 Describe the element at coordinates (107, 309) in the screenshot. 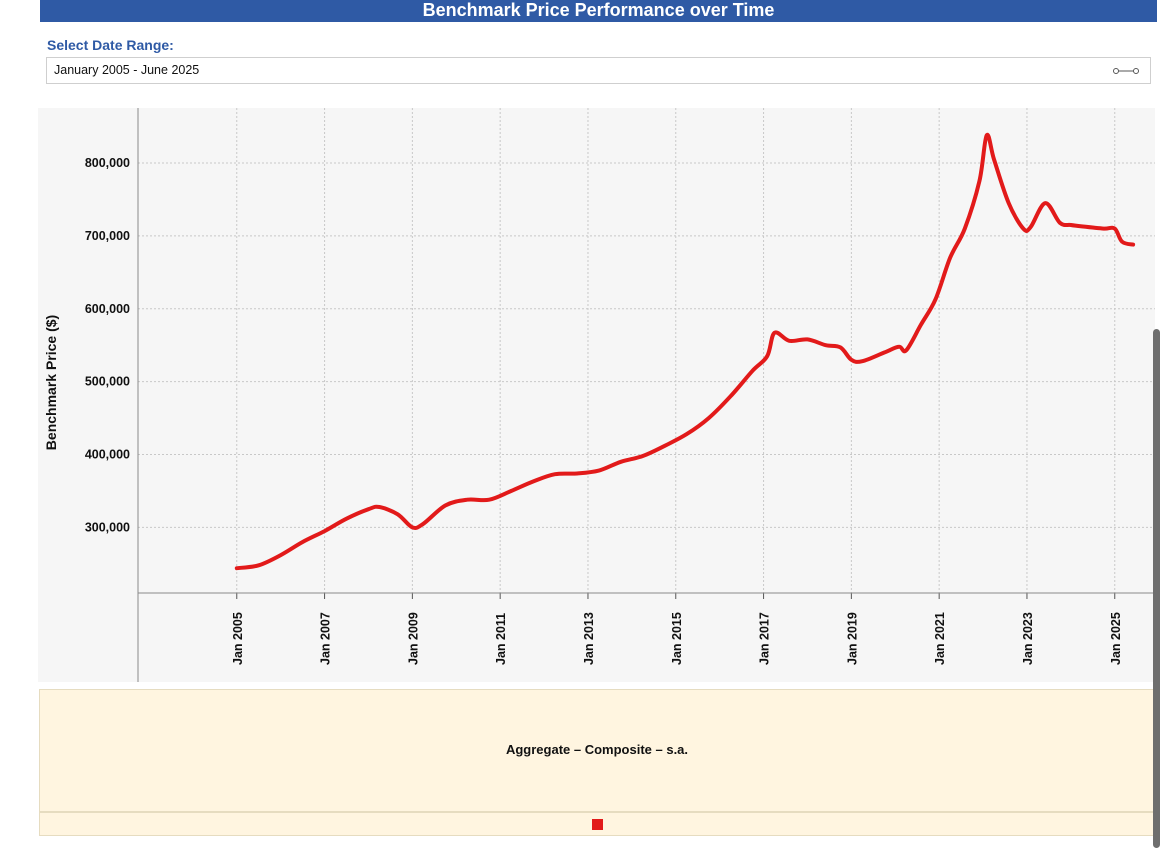

I see `y-tick-label: 600,000` at that location.